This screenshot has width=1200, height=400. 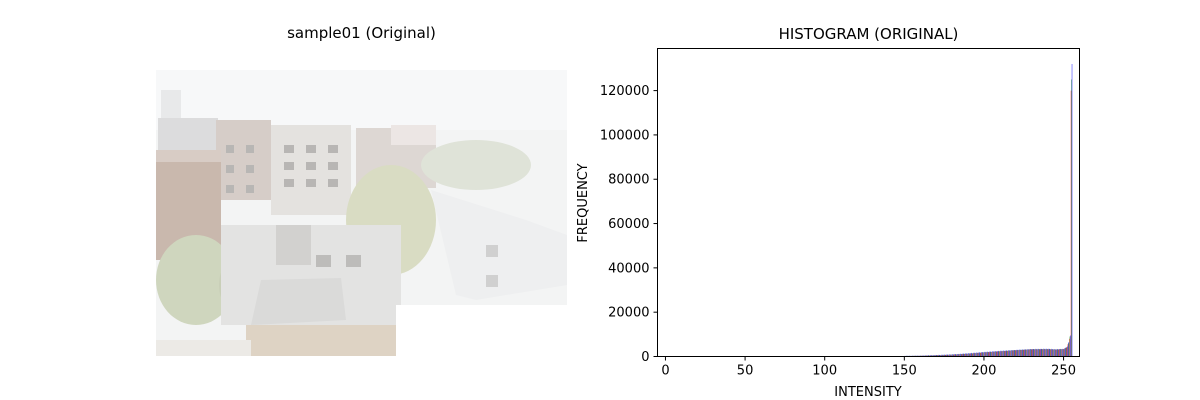 What do you see at coordinates (665, 371) in the screenshot?
I see `x-tick-label: 0` at bounding box center [665, 371].